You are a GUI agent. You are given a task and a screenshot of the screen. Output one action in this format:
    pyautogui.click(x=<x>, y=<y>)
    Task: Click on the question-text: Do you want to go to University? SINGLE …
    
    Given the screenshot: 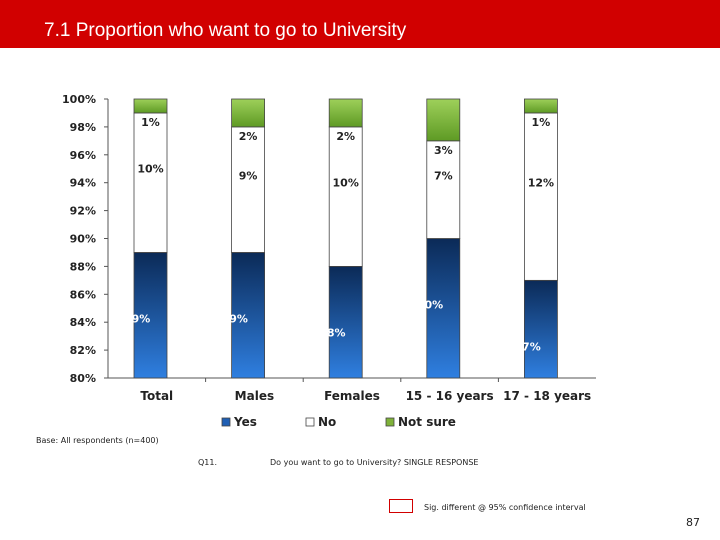 What is the action you would take?
    pyautogui.click(x=374, y=462)
    